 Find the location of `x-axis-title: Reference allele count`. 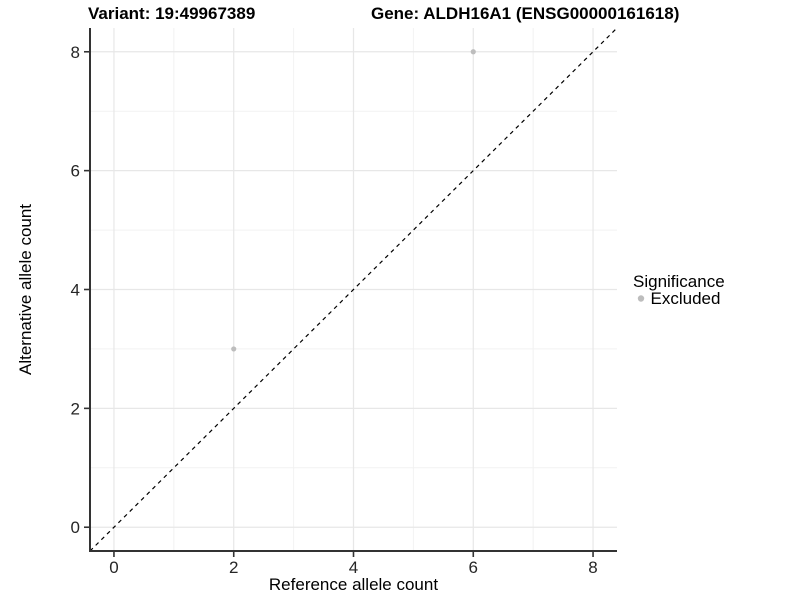

x-axis-title: Reference allele count is located at coordinates (353, 584).